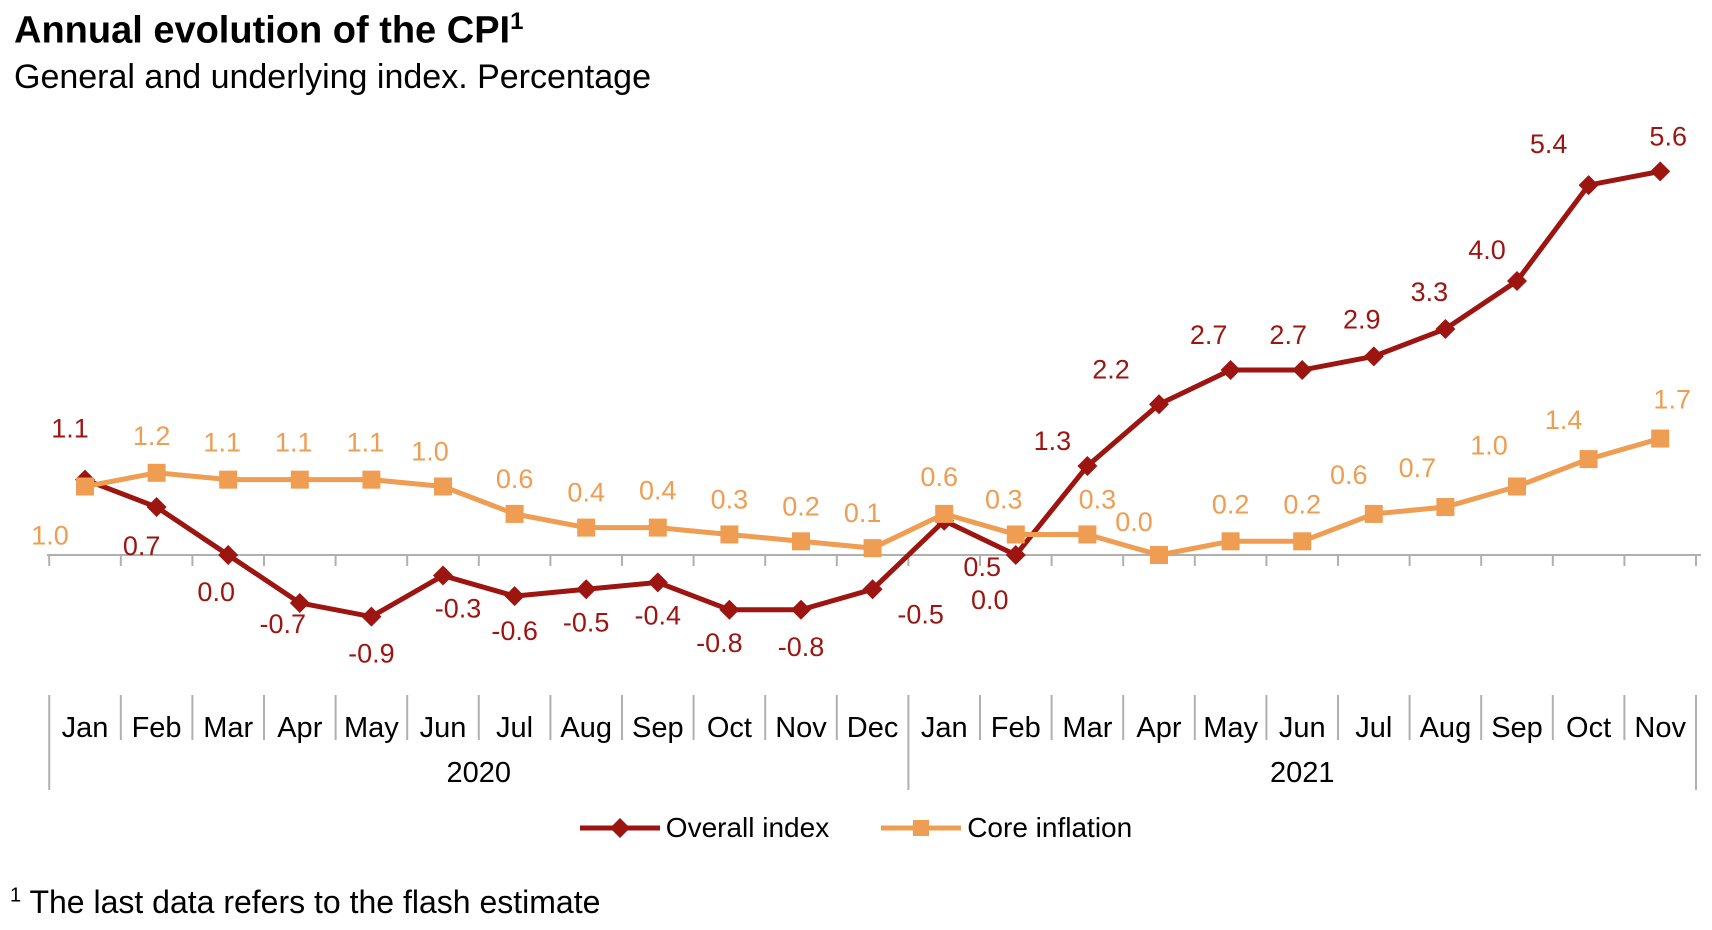 The image size is (1712, 930). Describe the element at coordinates (1362, 319) in the screenshot. I see `overall-value-label: 2.9` at that location.